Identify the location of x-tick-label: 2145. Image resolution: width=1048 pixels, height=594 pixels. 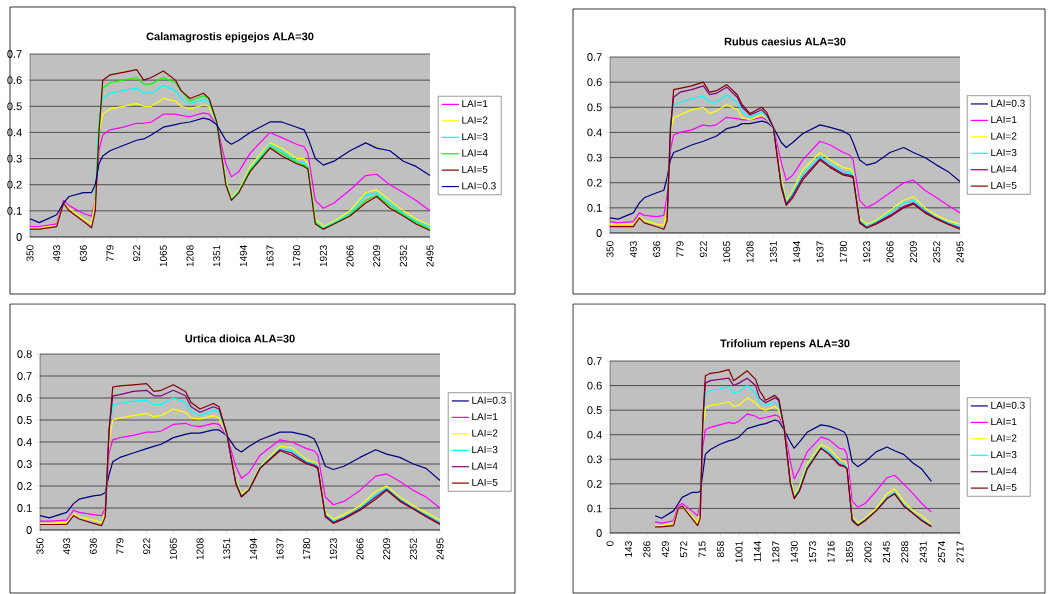
(886, 552).